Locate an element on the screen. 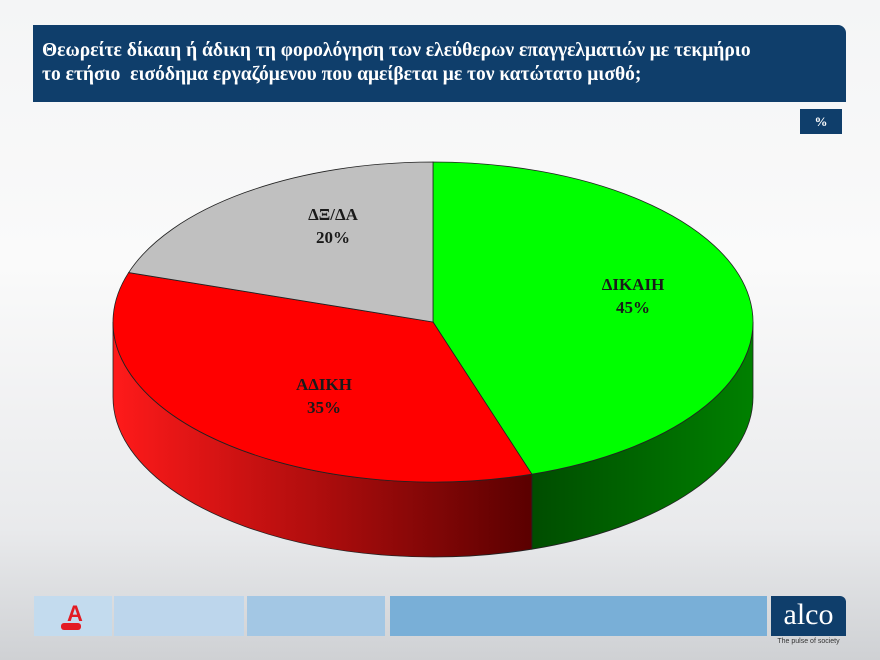 The width and height of the screenshot is (880, 660). slice-label: ΑΔΙΚΗ is located at coordinates (324, 384).